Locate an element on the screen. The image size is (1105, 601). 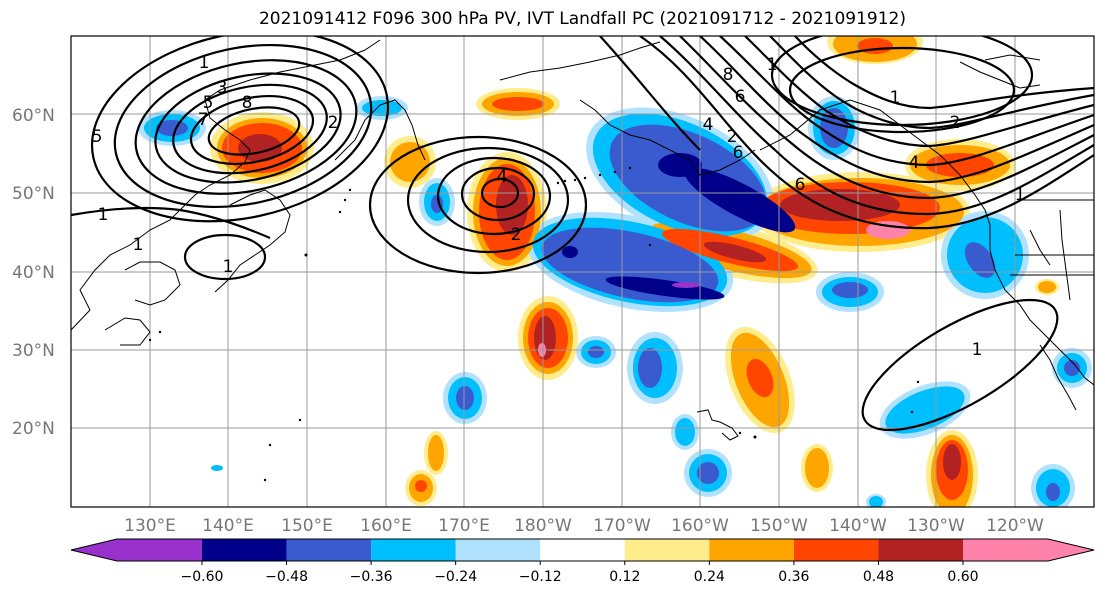
lon-label: 120°W is located at coordinates (1015, 526).